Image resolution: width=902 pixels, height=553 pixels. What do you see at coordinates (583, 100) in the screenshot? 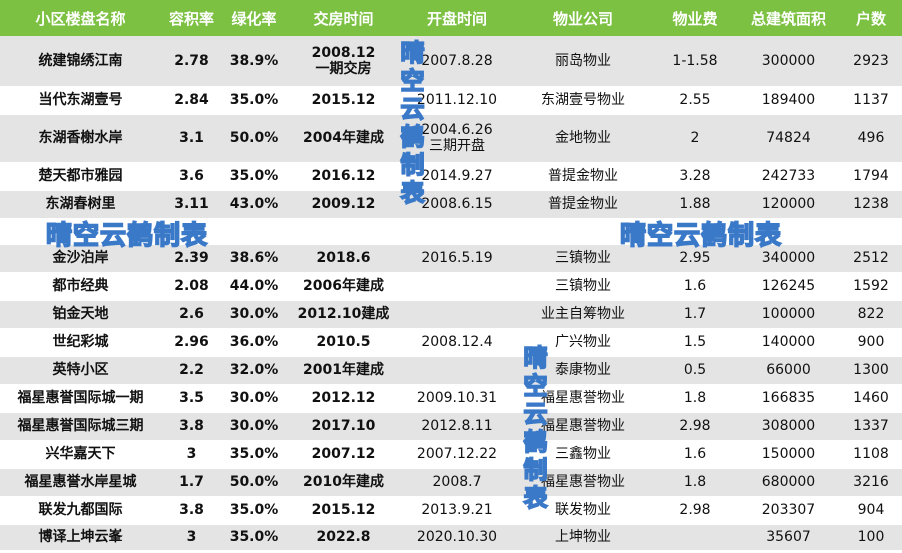
I see `cell-property-company: 东湖壹号物业` at bounding box center [583, 100].